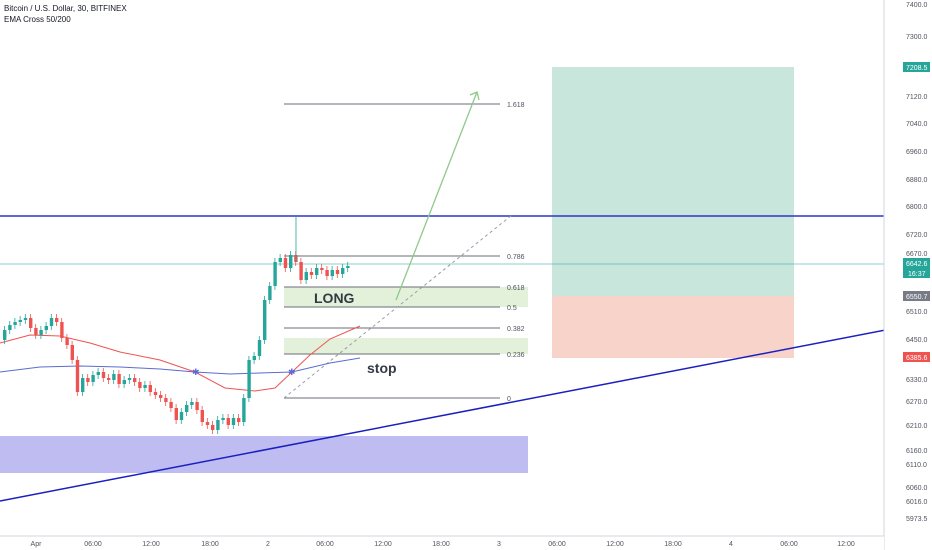  I want to click on price-tick-label: 6720.0, so click(917, 235).